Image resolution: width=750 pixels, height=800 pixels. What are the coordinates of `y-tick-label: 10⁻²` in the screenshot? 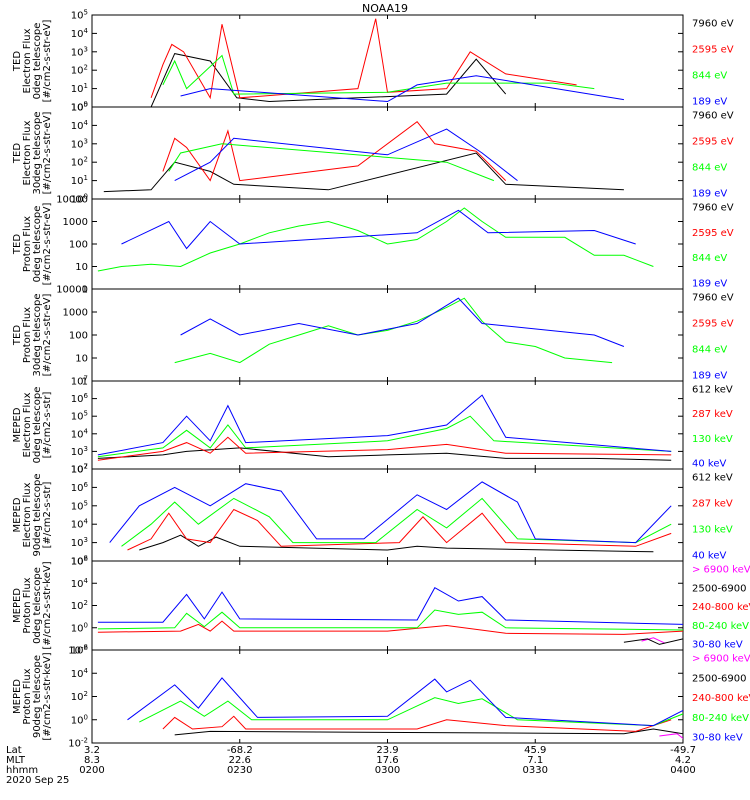 It's located at (78, 650).